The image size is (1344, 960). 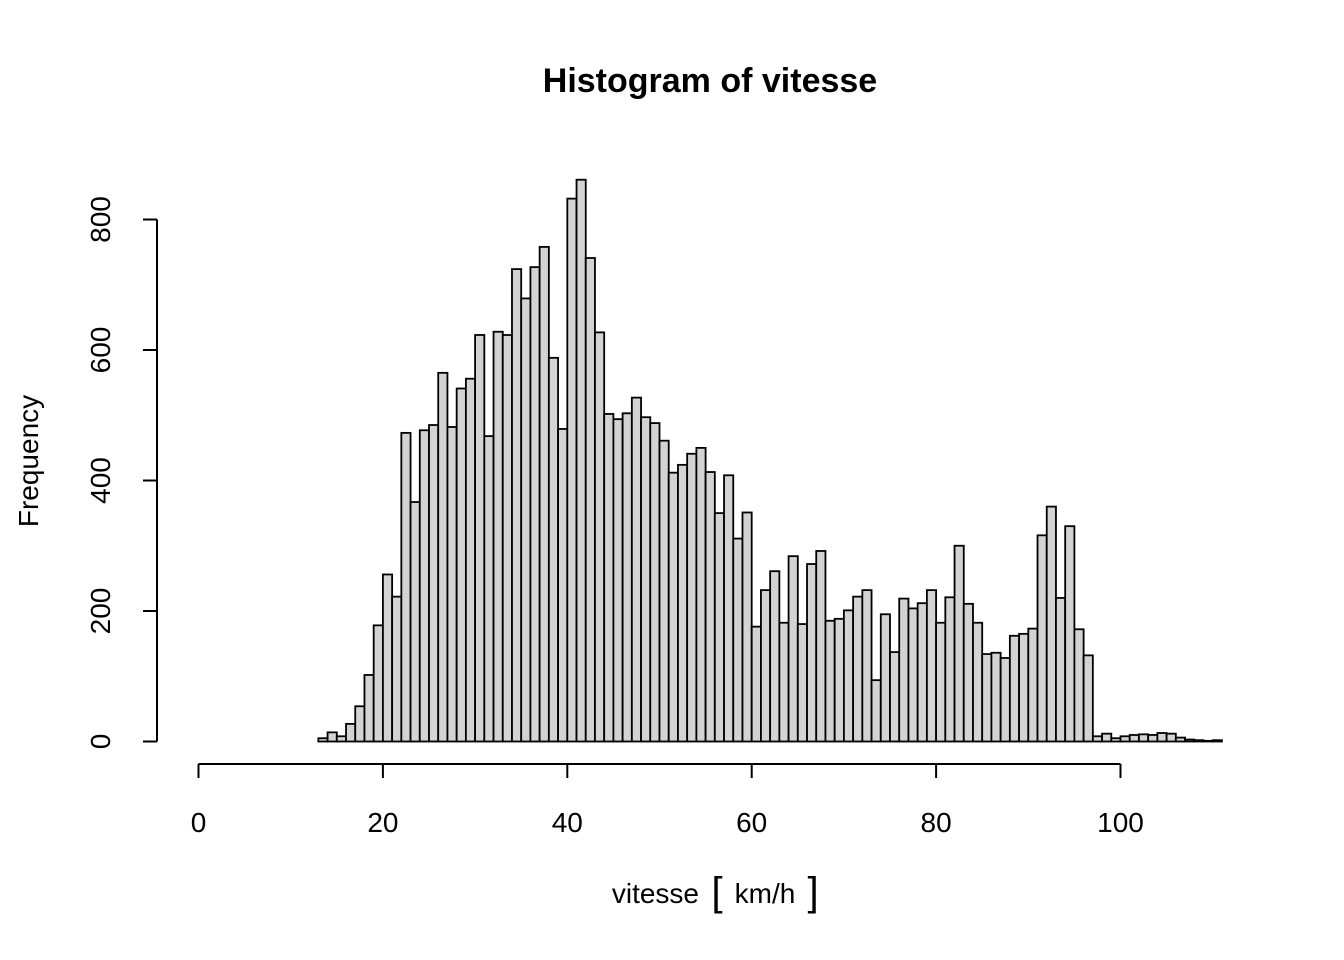 What do you see at coordinates (567, 822) in the screenshot?
I see `x-tick-label: 40` at bounding box center [567, 822].